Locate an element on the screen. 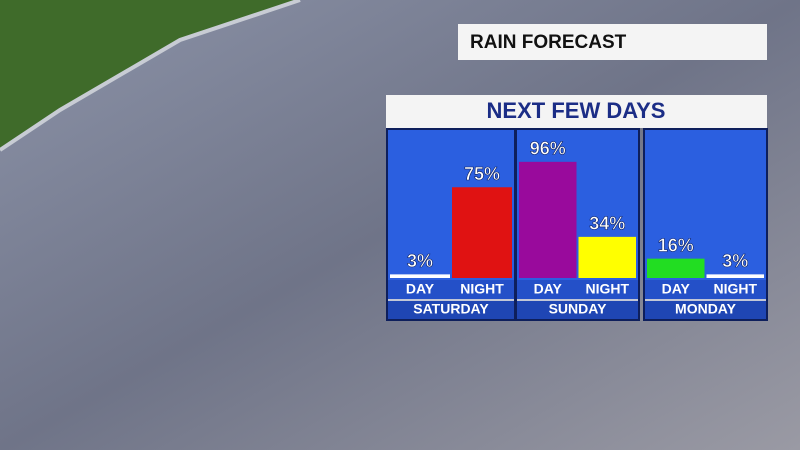  curb is located at coordinates (150, 76).